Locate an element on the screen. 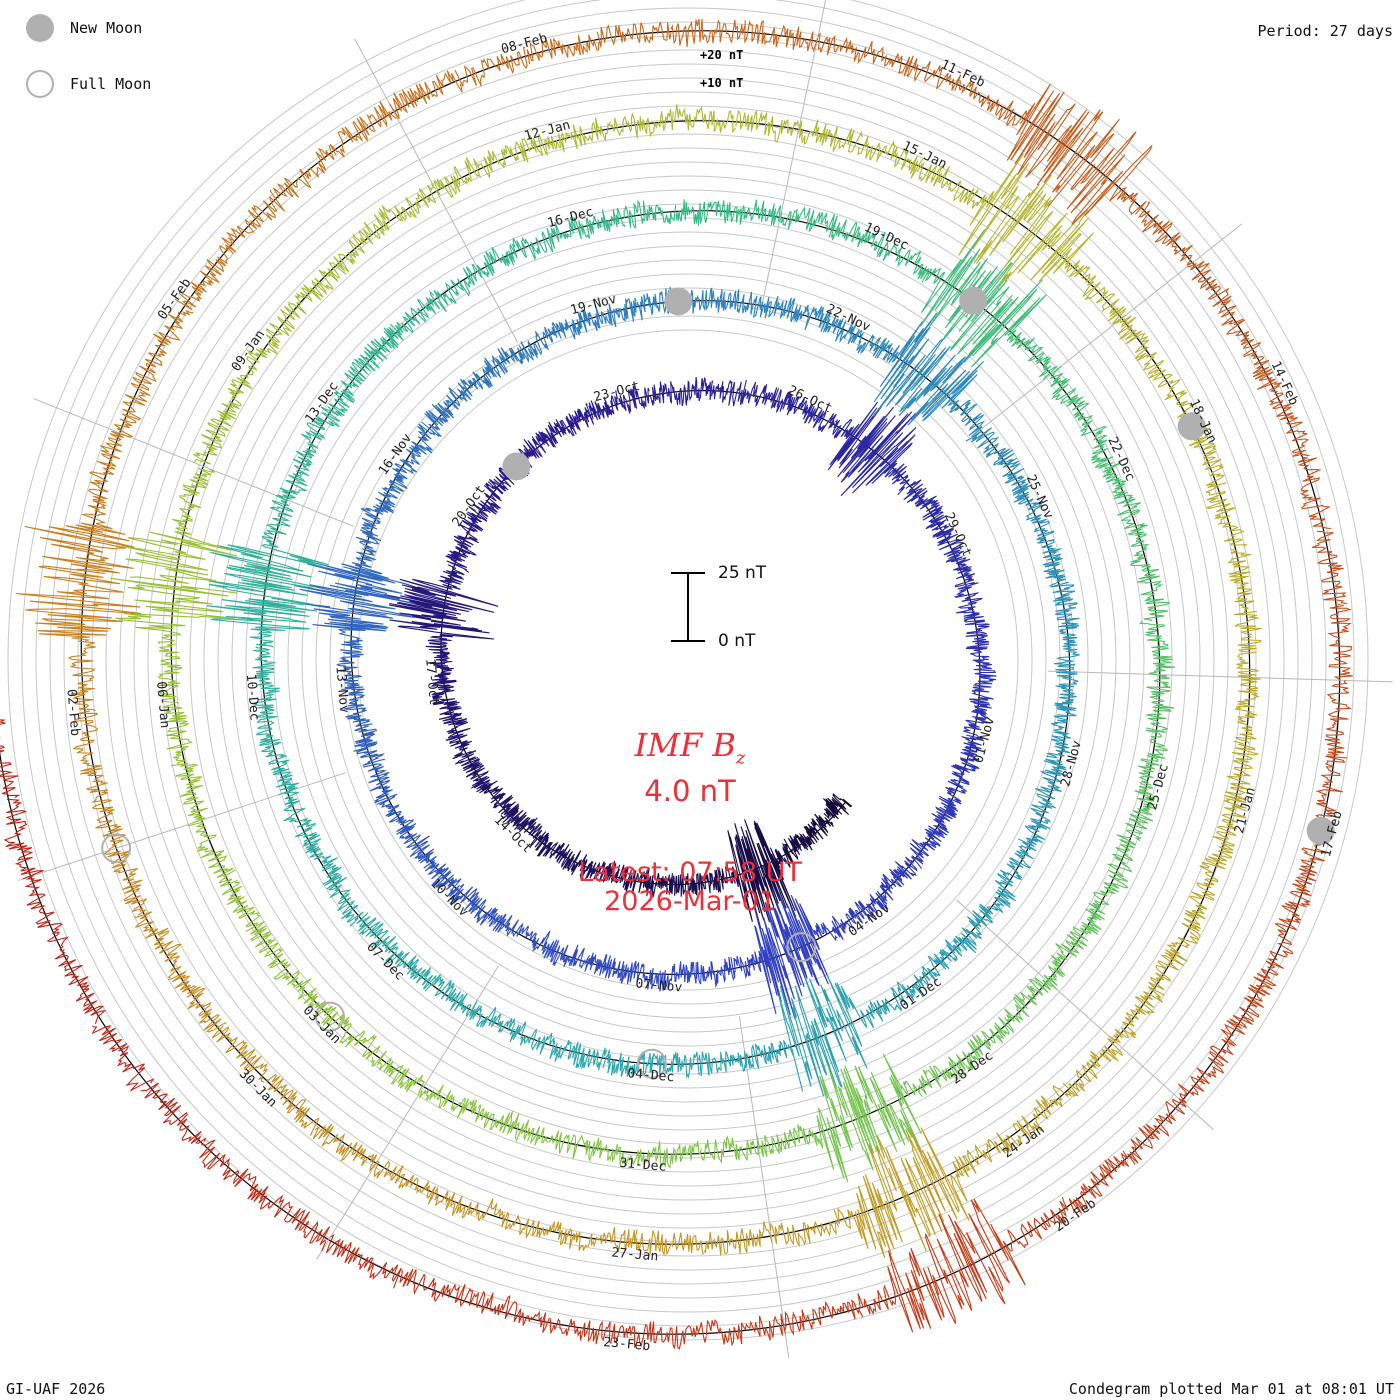 This screenshot has width=1400, height=1400. date-spoke is located at coordinates (407, 1112).